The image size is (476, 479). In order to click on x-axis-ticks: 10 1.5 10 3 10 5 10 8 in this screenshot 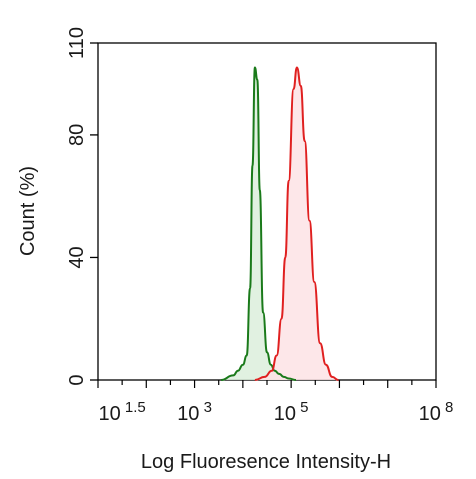, I will do `click(275, 402)`.